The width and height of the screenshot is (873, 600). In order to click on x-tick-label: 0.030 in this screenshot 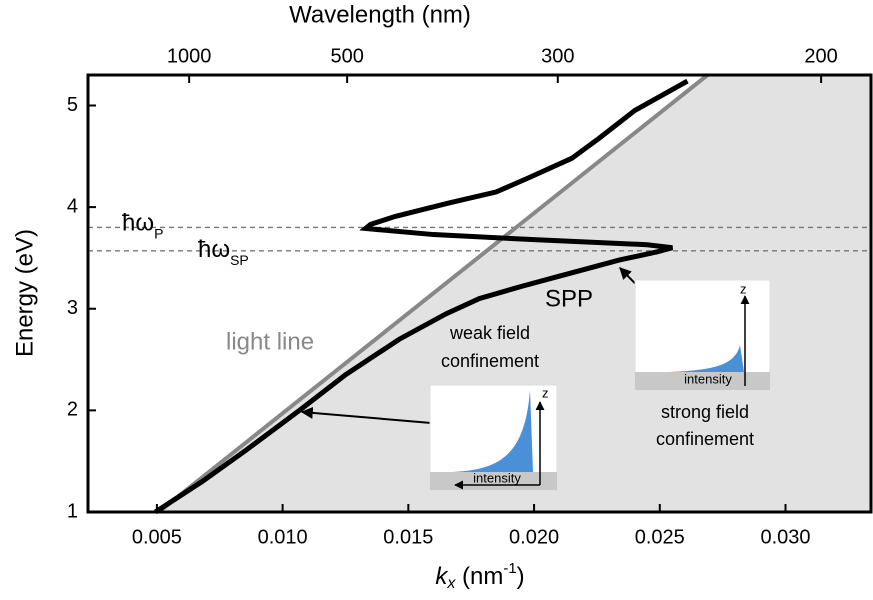, I will do `click(785, 537)`.